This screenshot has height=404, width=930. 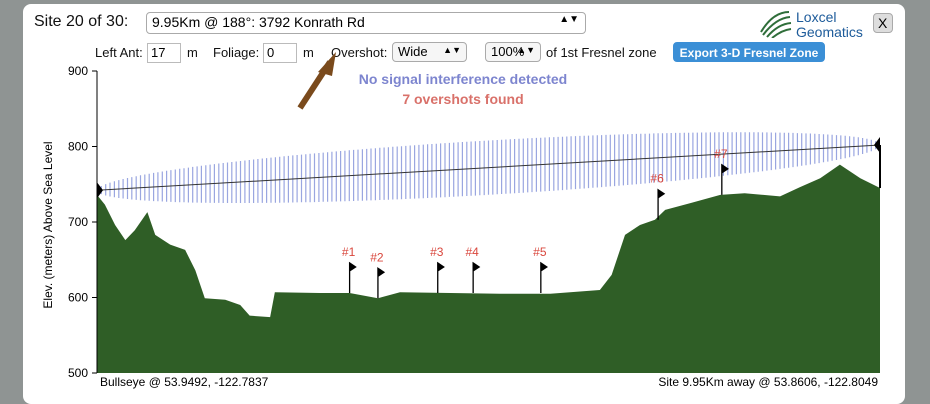 What do you see at coordinates (749, 52) in the screenshot?
I see `export-button: Export 3-D Fresnel Zone` at bounding box center [749, 52].